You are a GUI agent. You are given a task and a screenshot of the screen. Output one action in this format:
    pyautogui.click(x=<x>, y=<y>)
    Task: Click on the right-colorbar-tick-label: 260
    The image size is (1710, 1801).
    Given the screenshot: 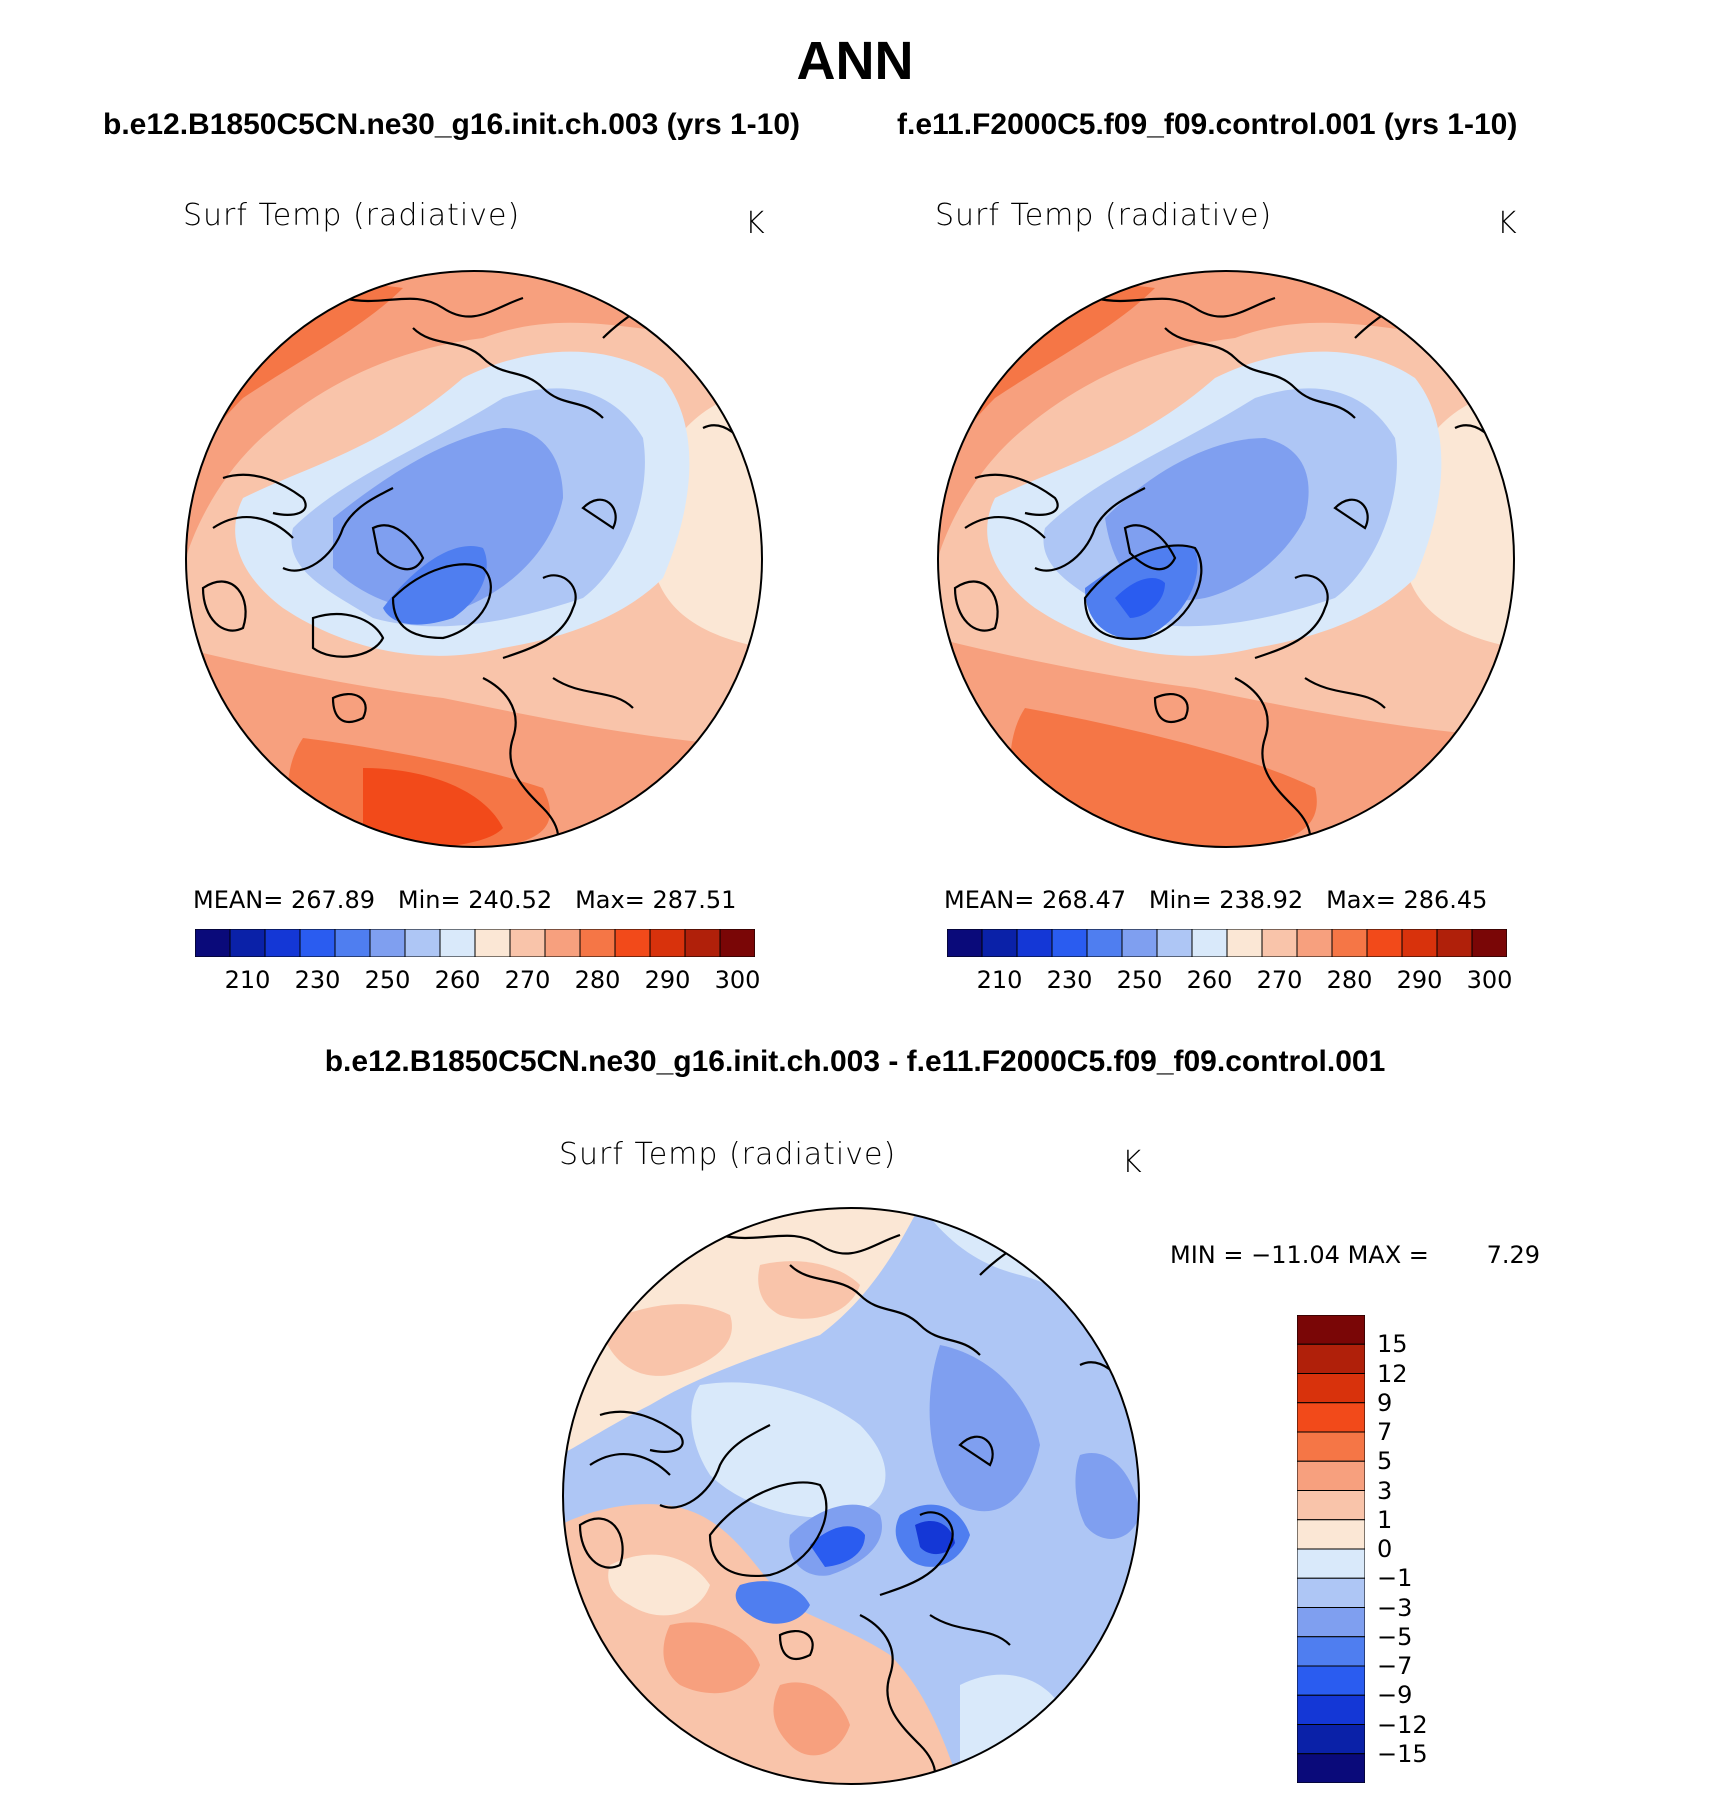 What is the action you would take?
    pyautogui.click(x=1209, y=980)
    